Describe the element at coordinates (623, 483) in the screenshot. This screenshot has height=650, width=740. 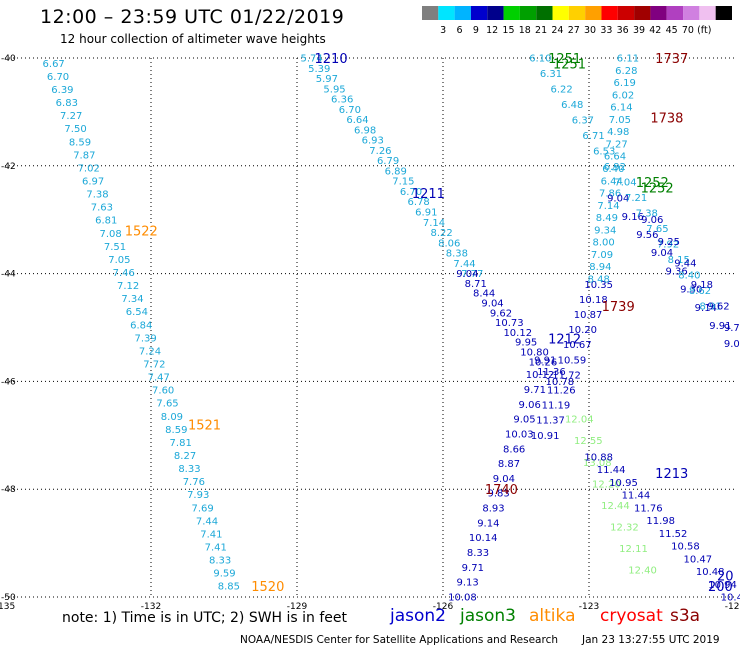
I see `wave-height-value: 10.95` at that location.